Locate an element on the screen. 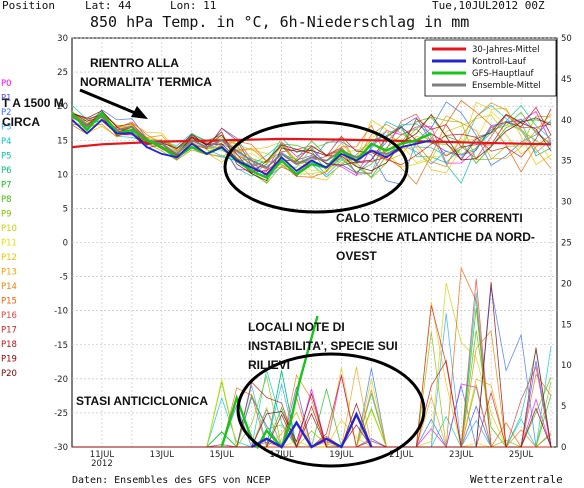  series-line-30-jahres-mittel is located at coordinates (311, 143).